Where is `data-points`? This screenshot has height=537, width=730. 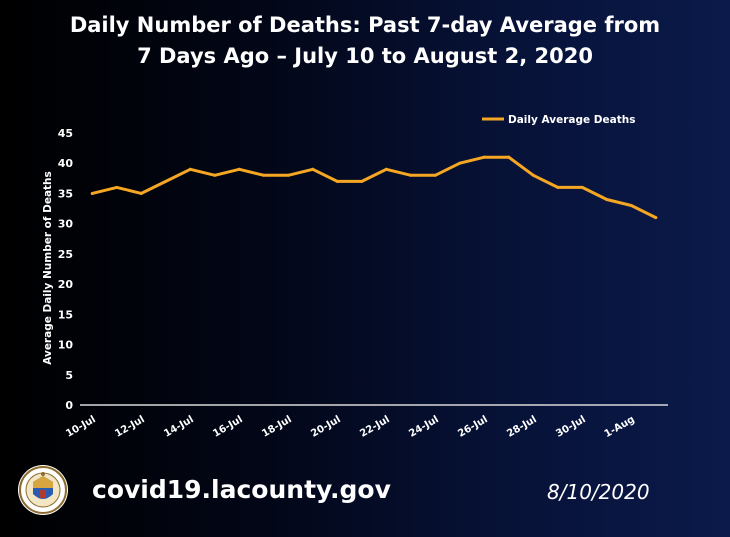
data-points is located at coordinates (374, 187).